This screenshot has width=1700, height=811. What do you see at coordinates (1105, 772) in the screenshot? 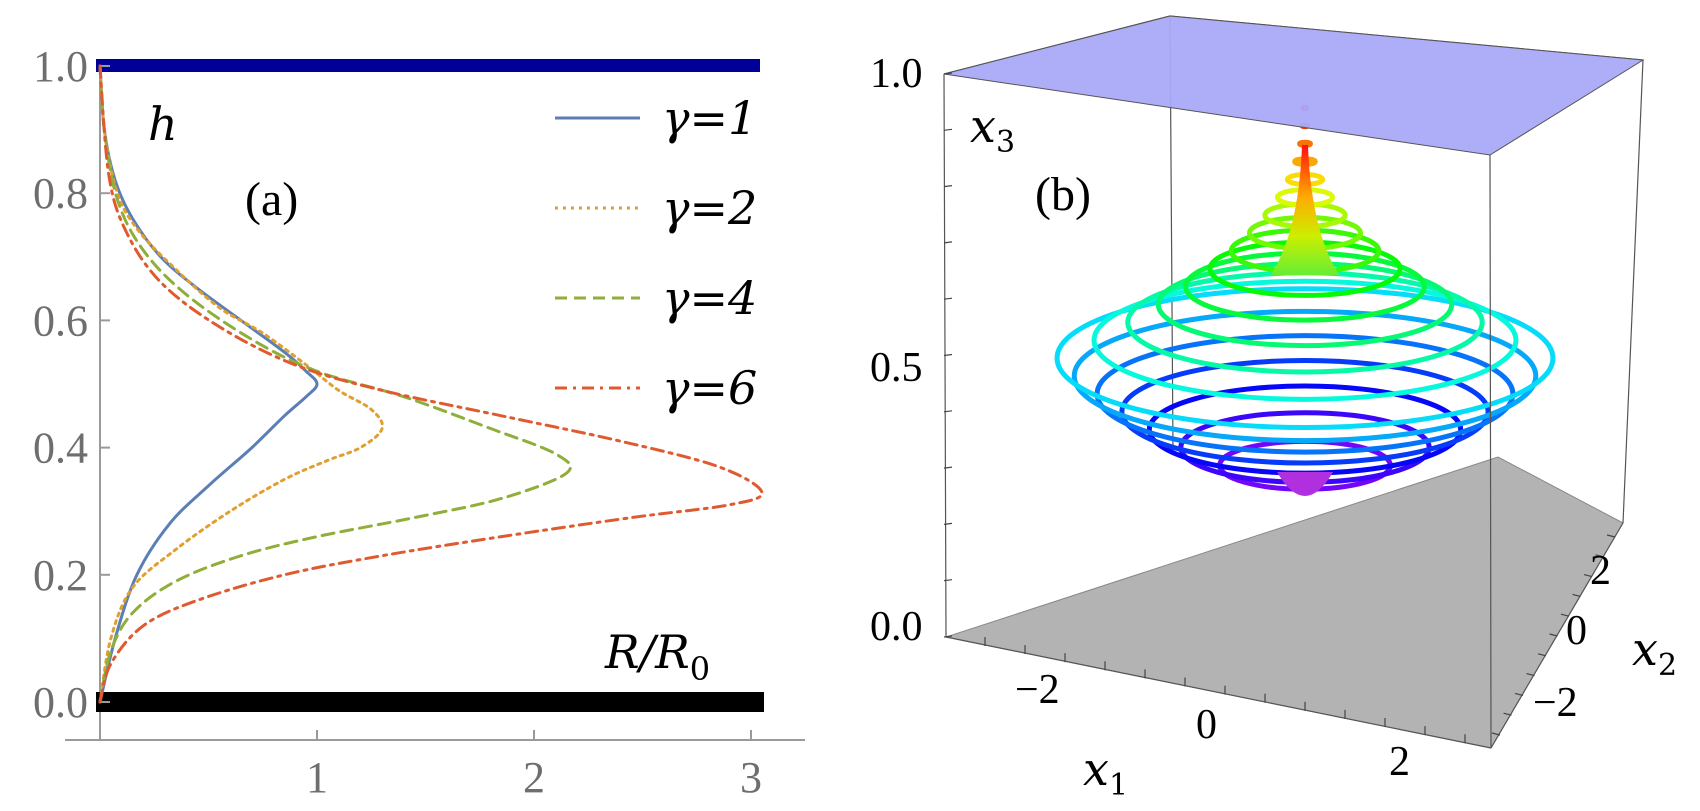
I see `b-x1-axis-label: x1` at bounding box center [1105, 772].